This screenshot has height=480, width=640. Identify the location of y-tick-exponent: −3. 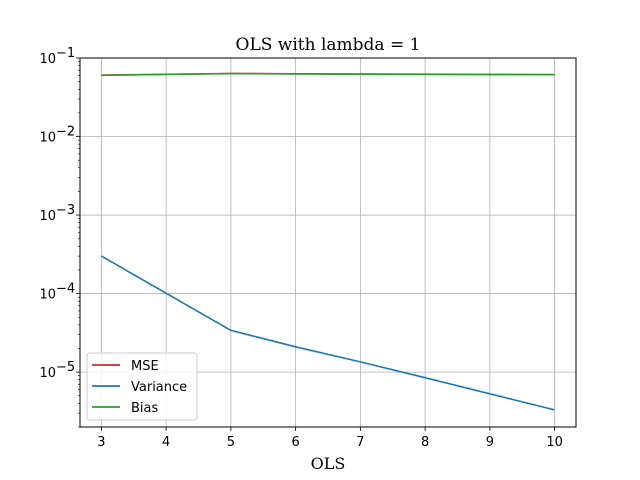
(65, 210).